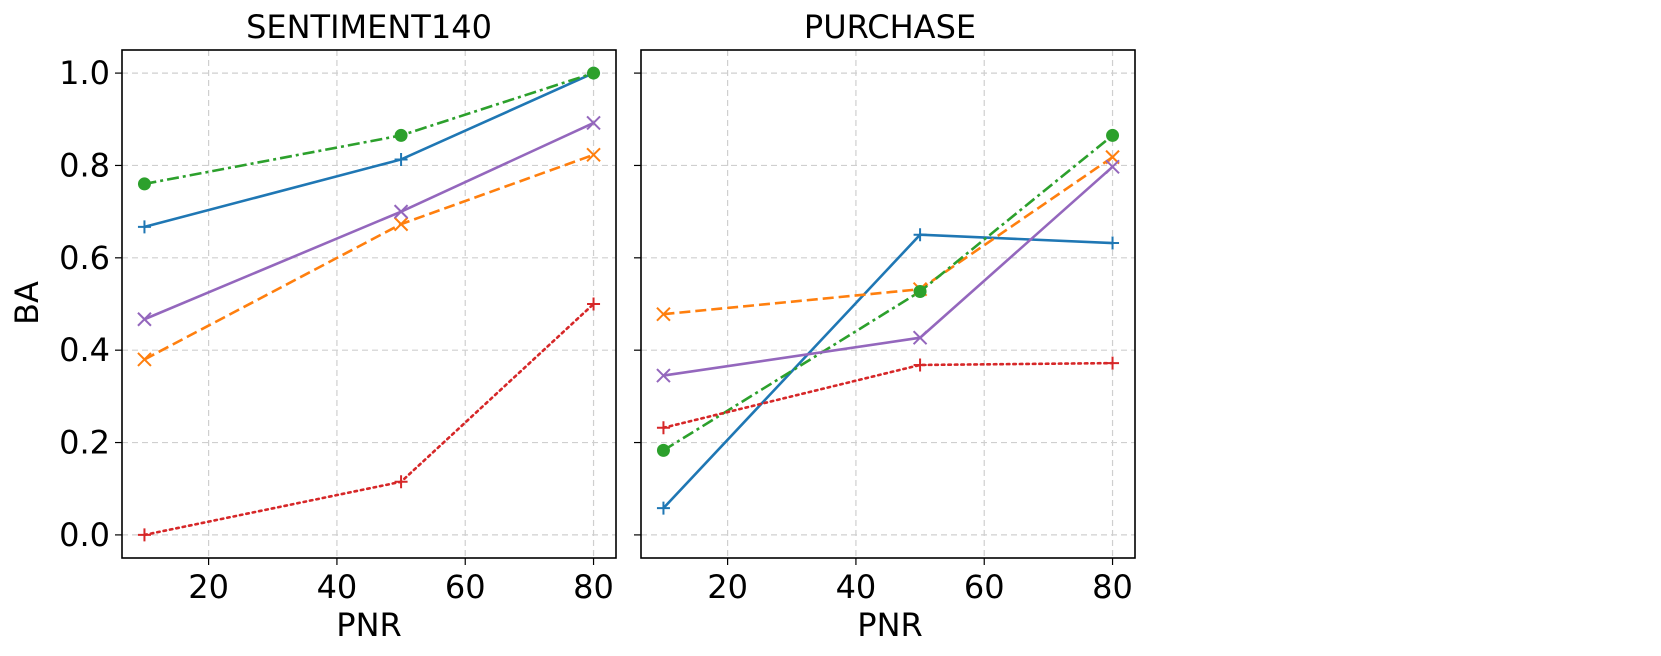 This screenshot has width=1661, height=656. I want to click on chart-title: PURCHASE, so click(890, 27).